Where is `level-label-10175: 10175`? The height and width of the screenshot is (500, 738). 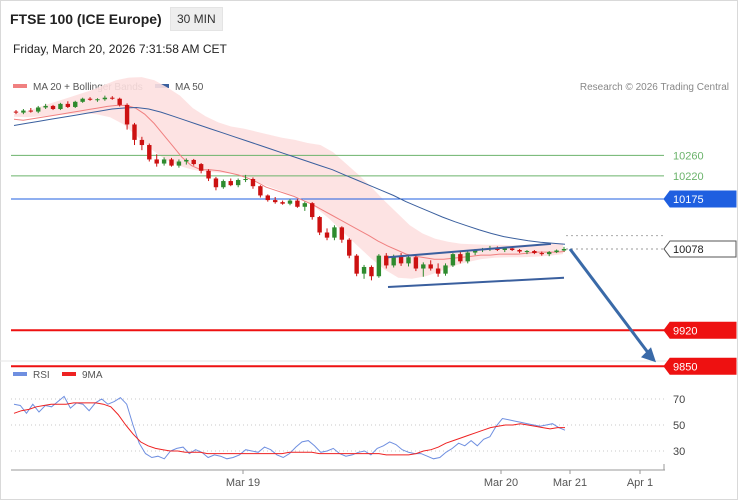 level-label-10175: 10175 is located at coordinates (688, 200).